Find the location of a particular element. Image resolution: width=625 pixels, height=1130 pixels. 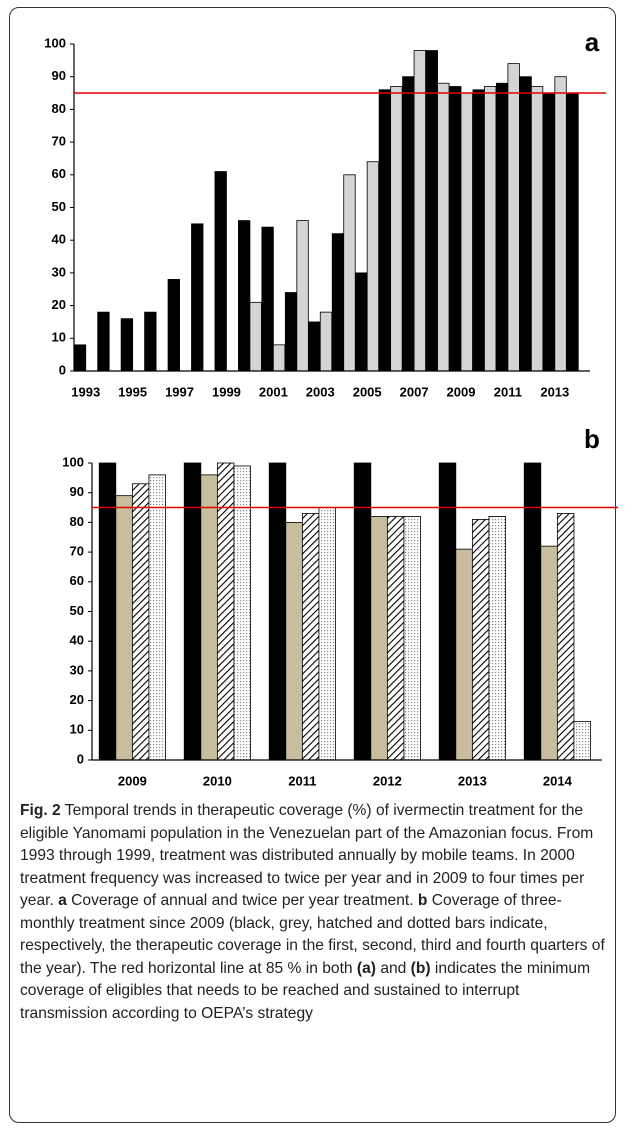

x-tick-label: 2010 is located at coordinates (217, 780).